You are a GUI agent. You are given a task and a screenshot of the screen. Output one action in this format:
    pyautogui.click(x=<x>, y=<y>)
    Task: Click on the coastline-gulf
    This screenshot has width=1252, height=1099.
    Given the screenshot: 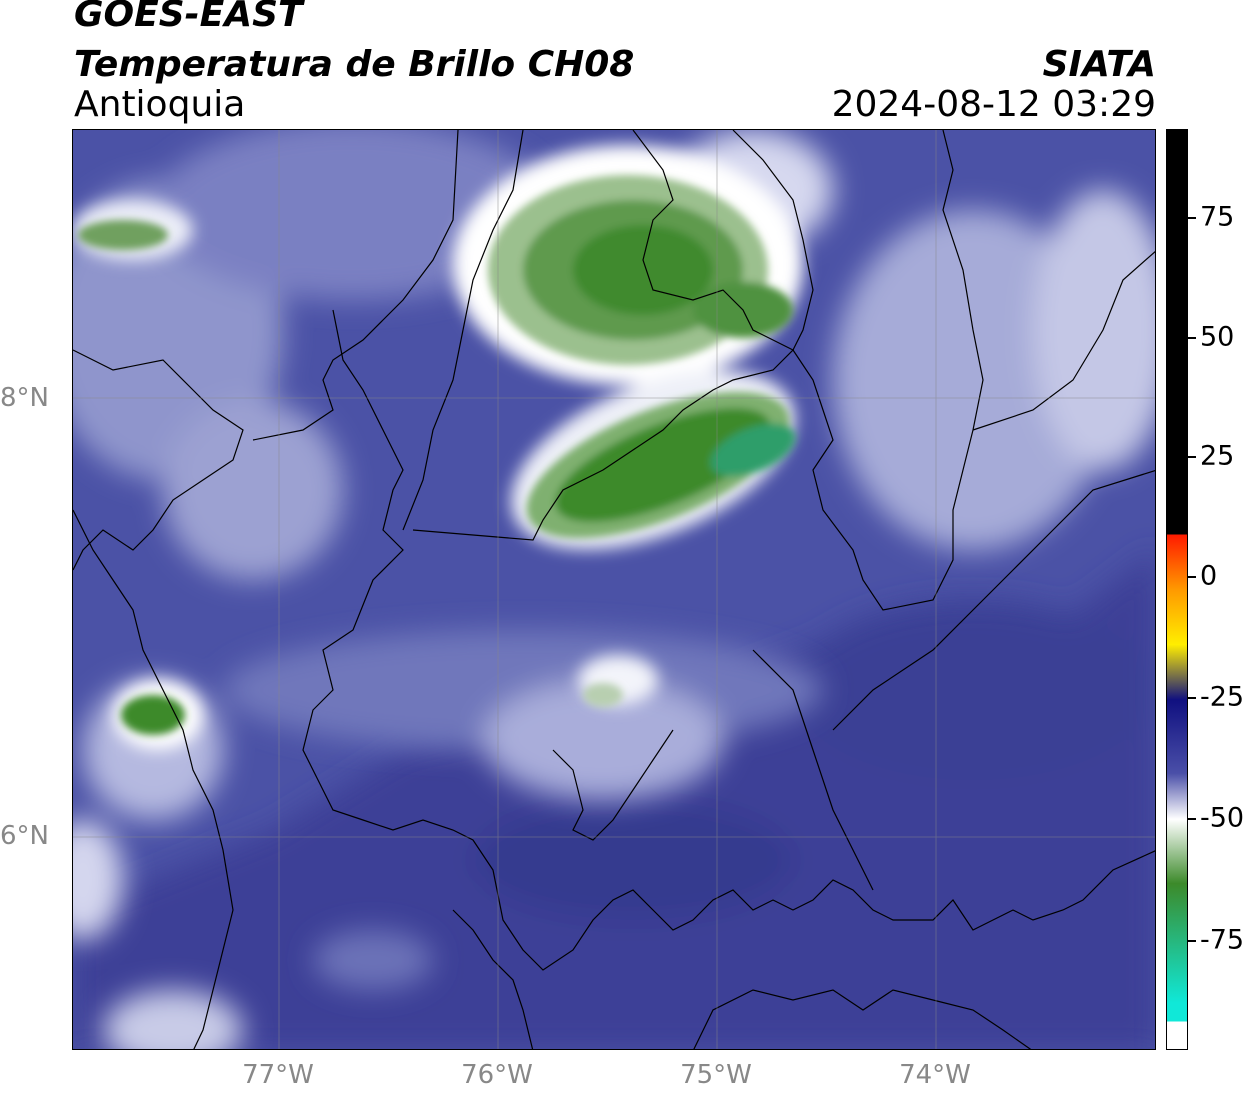 What is the action you would take?
    pyautogui.click(x=355, y=285)
    